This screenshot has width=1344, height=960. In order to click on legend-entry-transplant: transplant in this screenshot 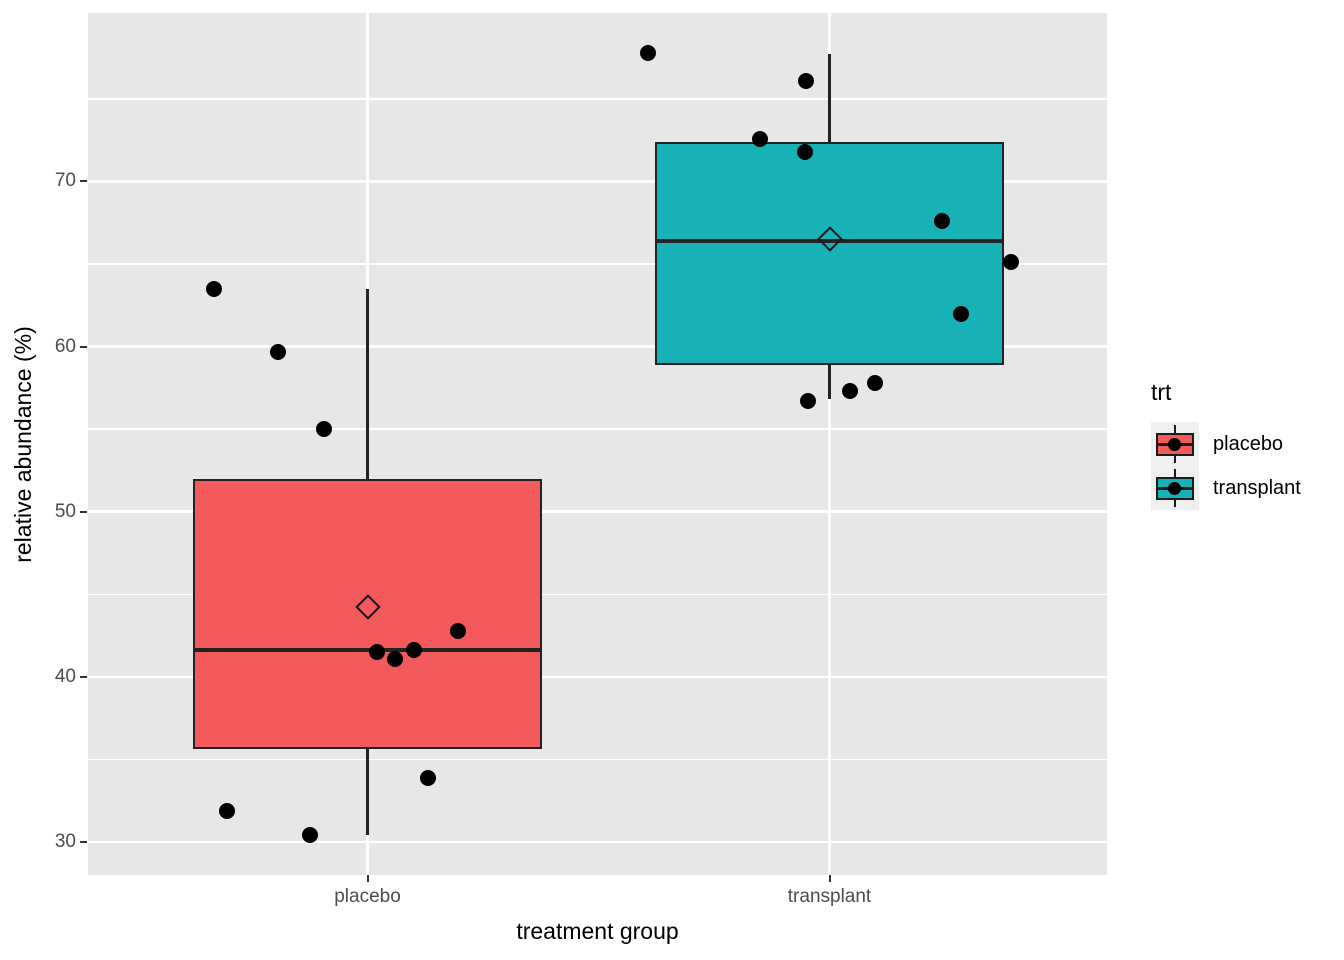, I will do `click(1226, 488)`.